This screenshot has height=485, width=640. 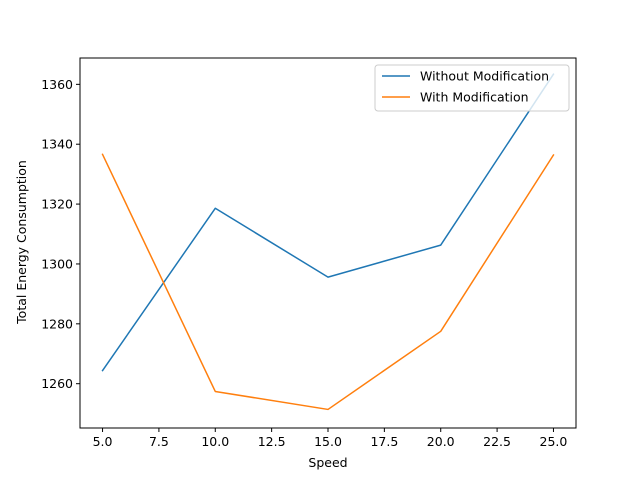 I want to click on x-tick-label: 15.0, so click(x=328, y=441).